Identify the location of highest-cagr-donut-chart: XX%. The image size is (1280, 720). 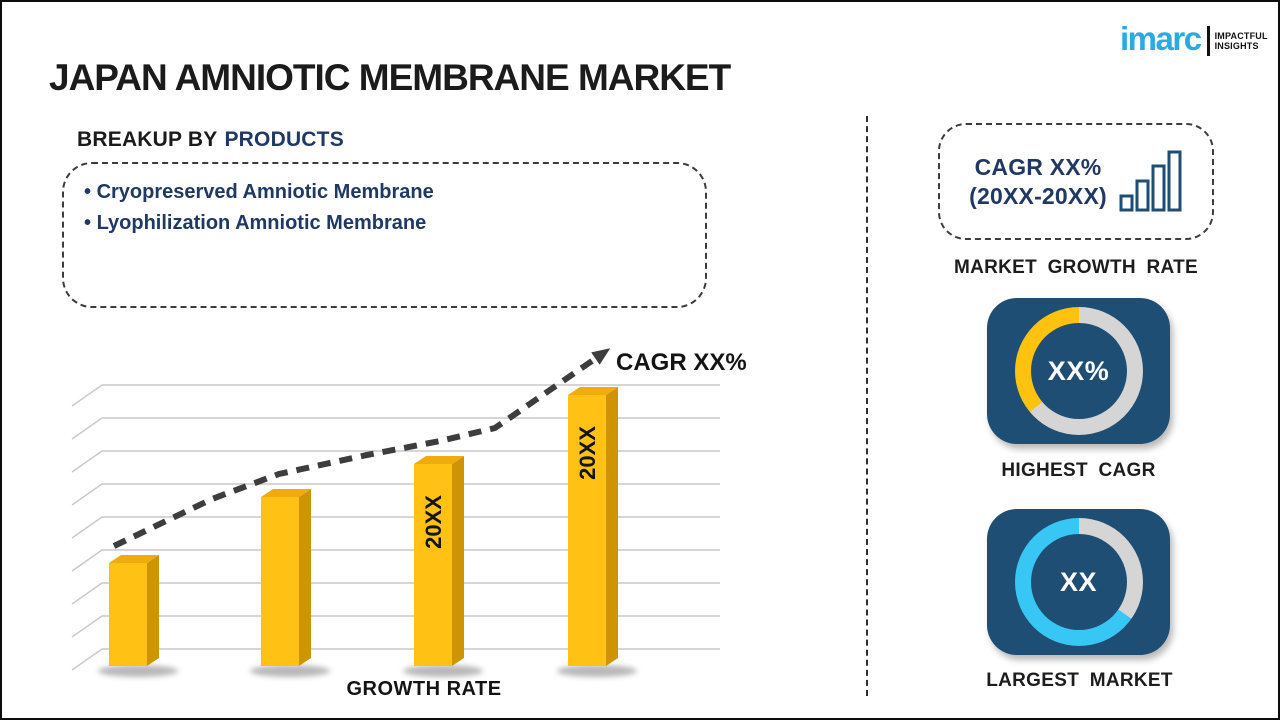
(1078, 371).